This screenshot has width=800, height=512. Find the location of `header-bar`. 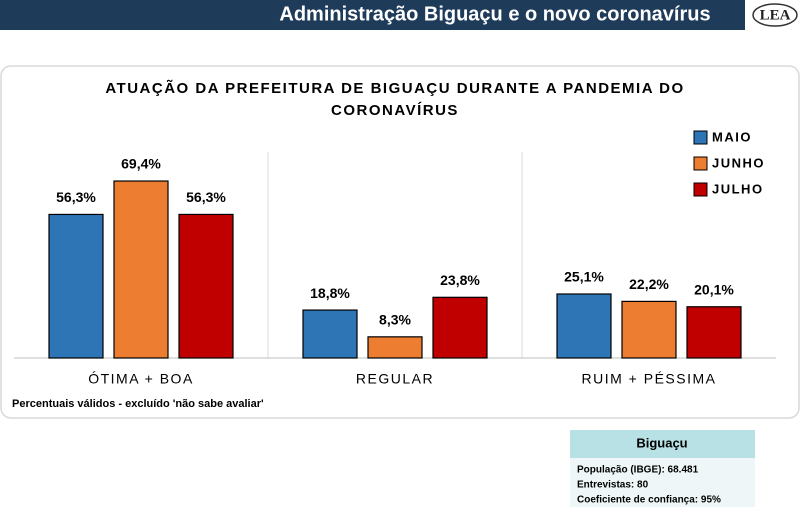

header-bar is located at coordinates (372, 15).